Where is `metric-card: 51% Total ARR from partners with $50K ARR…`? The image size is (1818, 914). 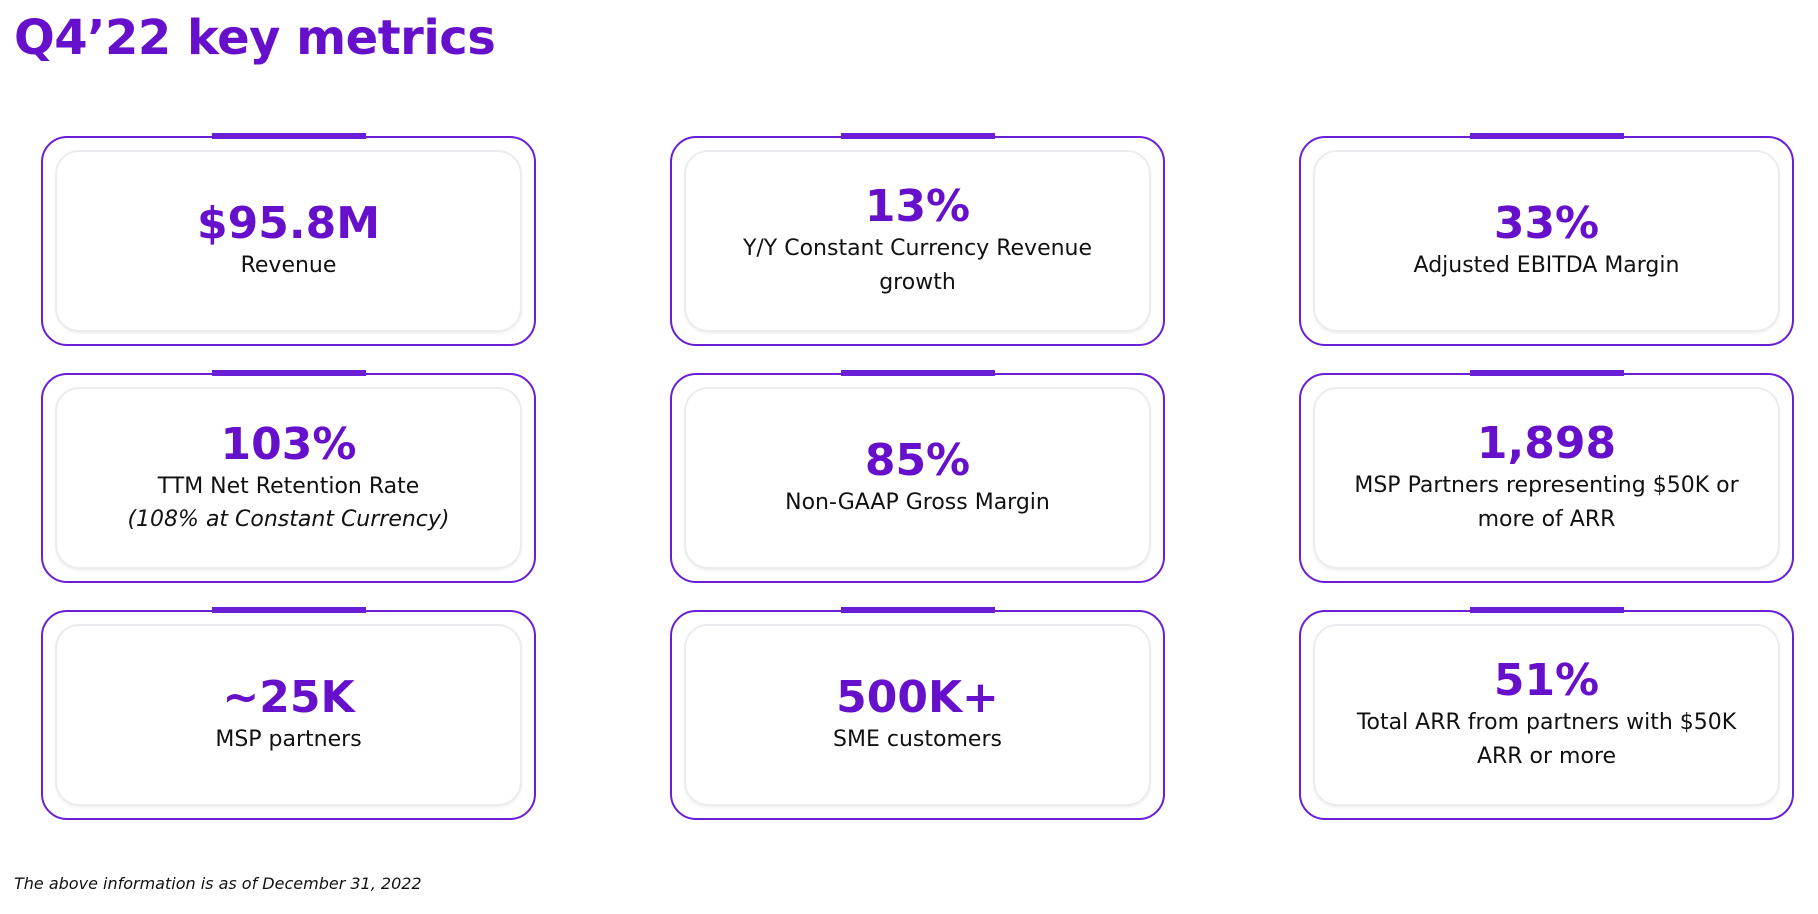 metric-card: 51% Total ARR from partners with $50K ARR… is located at coordinates (1546, 713).